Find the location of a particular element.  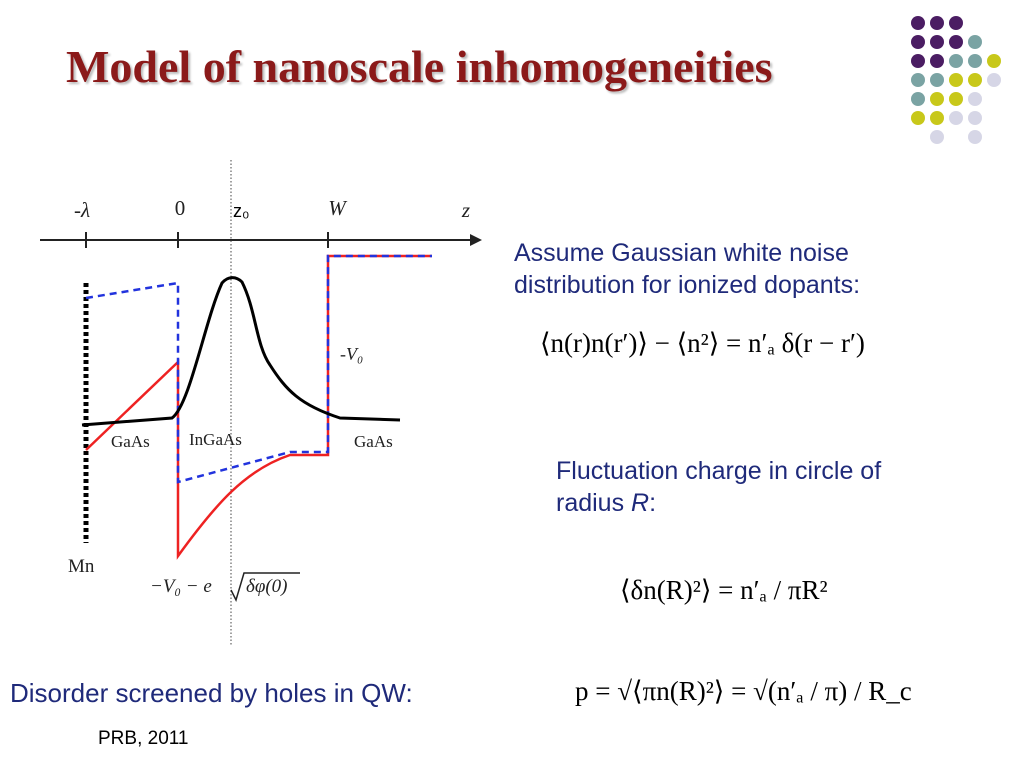

valence-band-red-curve is located at coordinates (258, 407).